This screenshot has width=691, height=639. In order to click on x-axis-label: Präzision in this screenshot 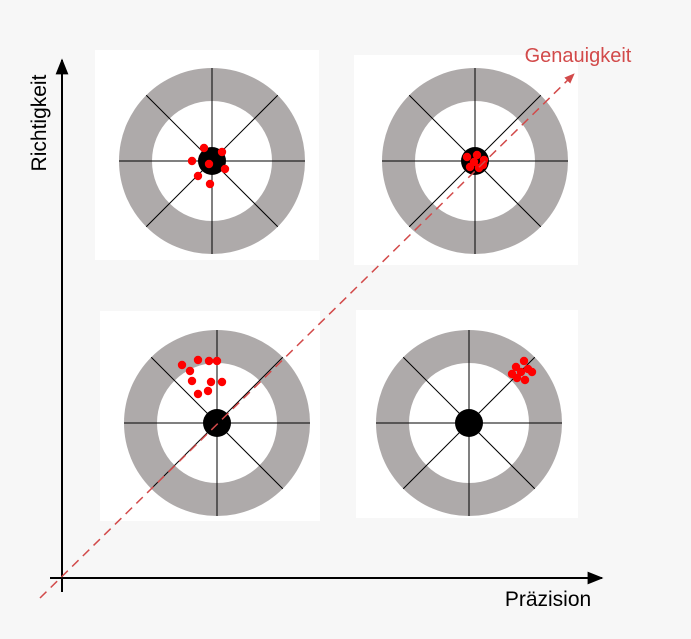, I will do `click(548, 599)`.